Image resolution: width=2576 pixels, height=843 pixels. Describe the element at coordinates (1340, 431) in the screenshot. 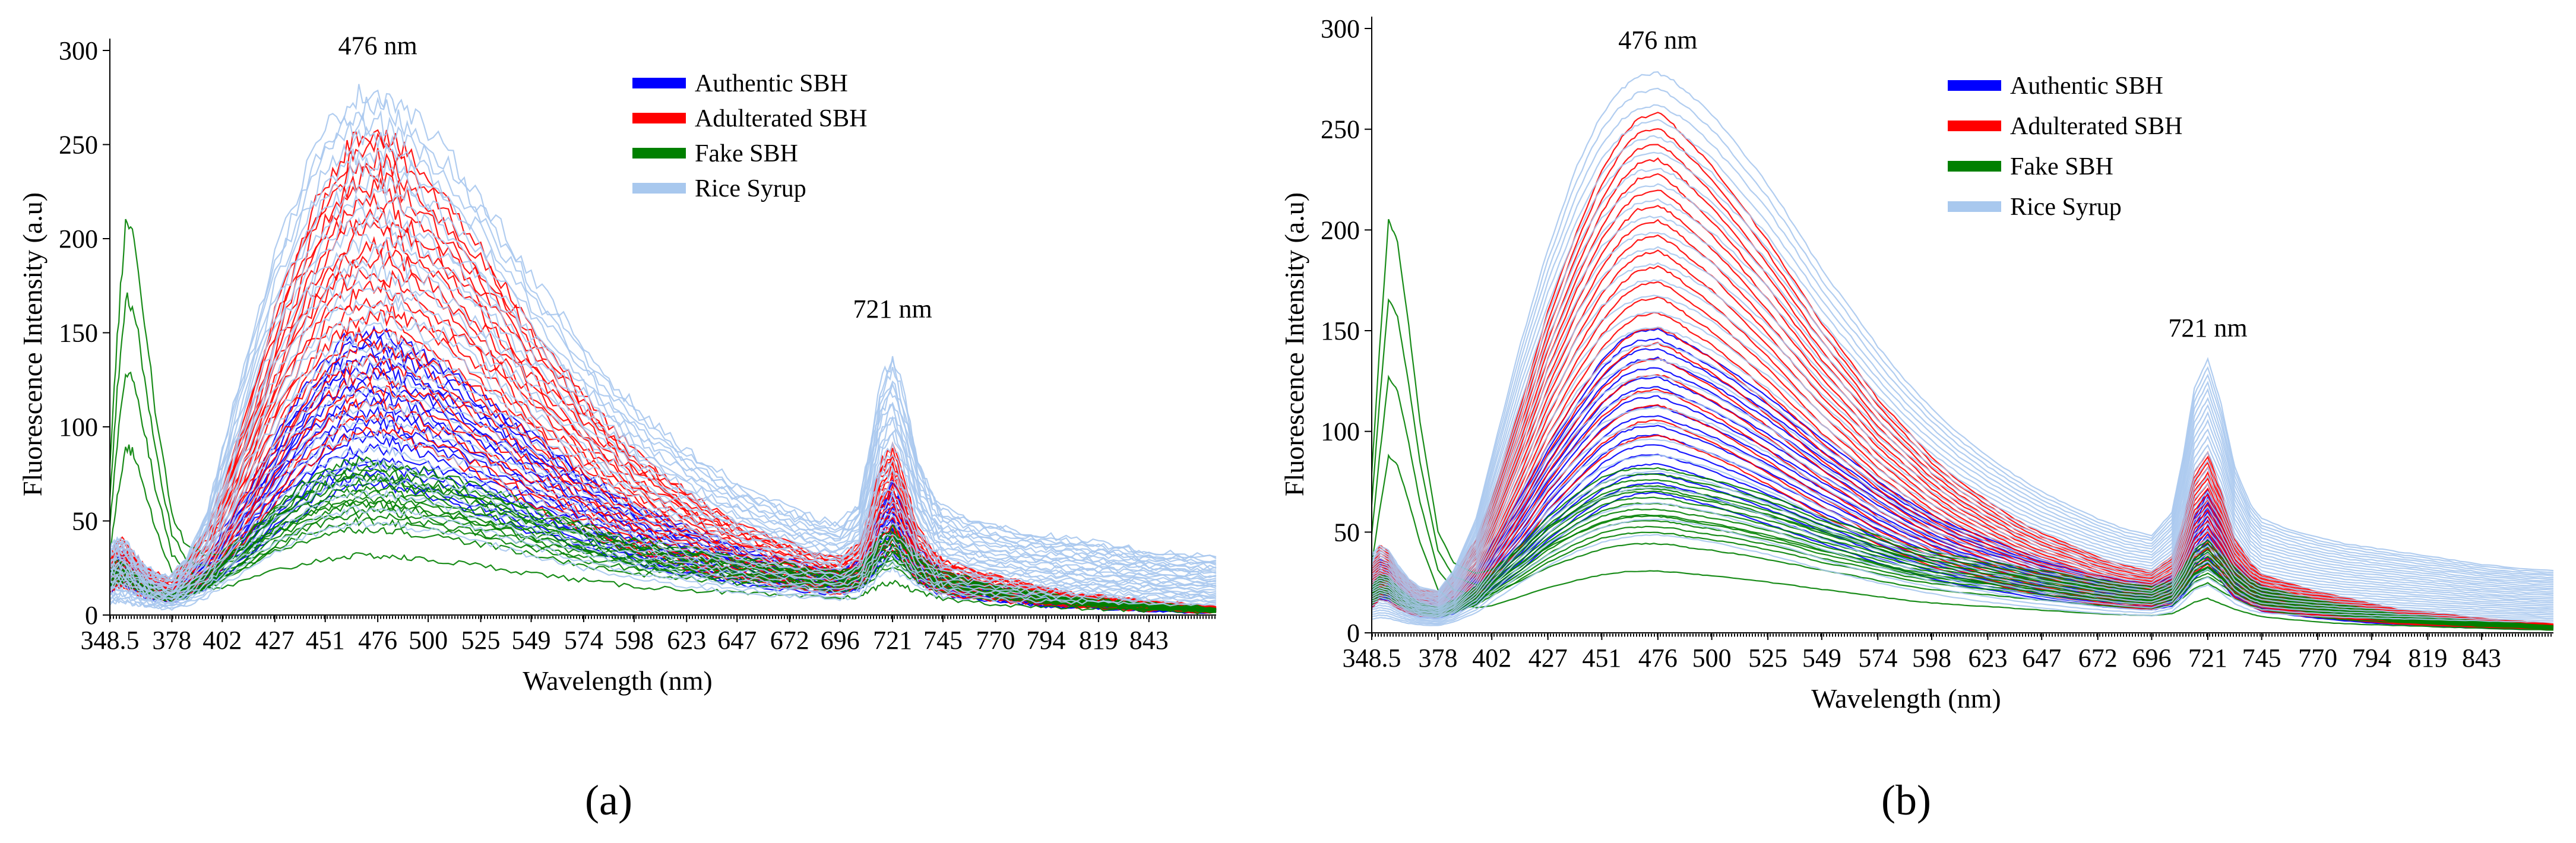

I see `y-tick-label: 100` at that location.